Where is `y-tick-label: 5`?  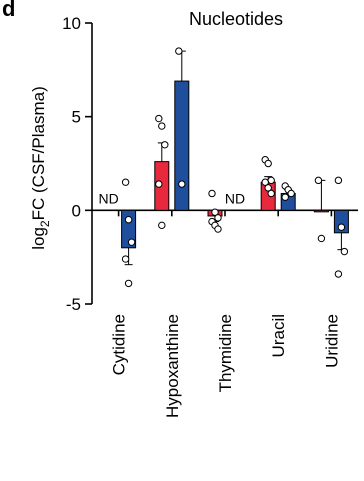
y-tick-label: 5 is located at coordinates (76, 117).